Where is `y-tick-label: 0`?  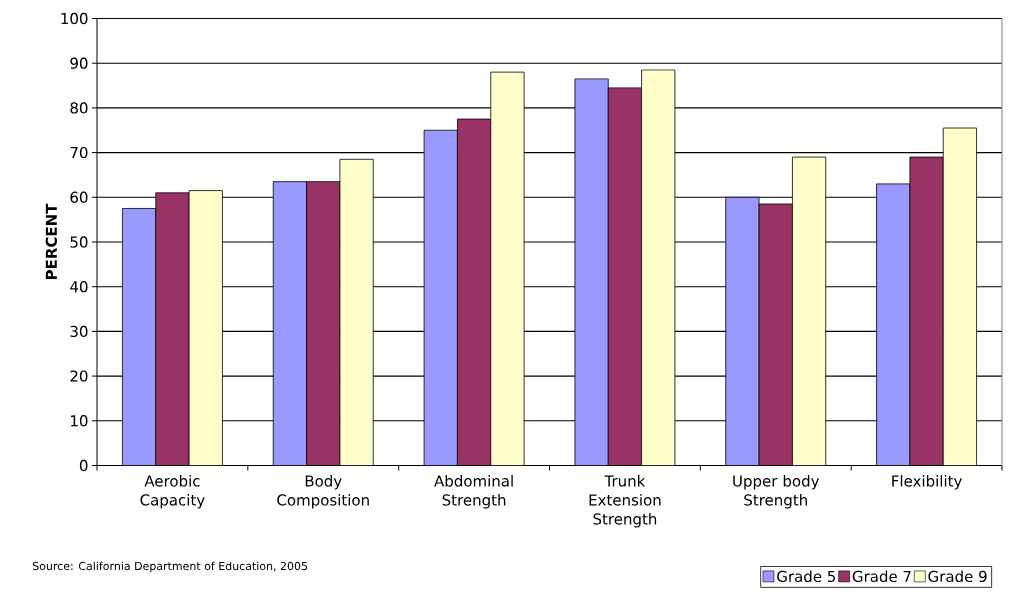 y-tick-label: 0 is located at coordinates (83, 465).